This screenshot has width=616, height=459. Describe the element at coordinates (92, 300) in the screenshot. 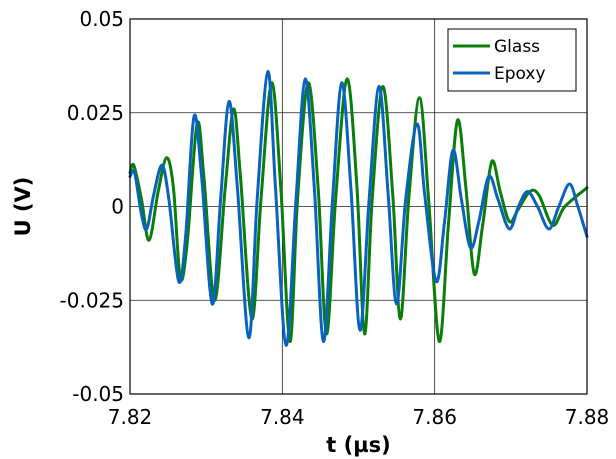

I see `y-tick-label: -0.025` at that location.